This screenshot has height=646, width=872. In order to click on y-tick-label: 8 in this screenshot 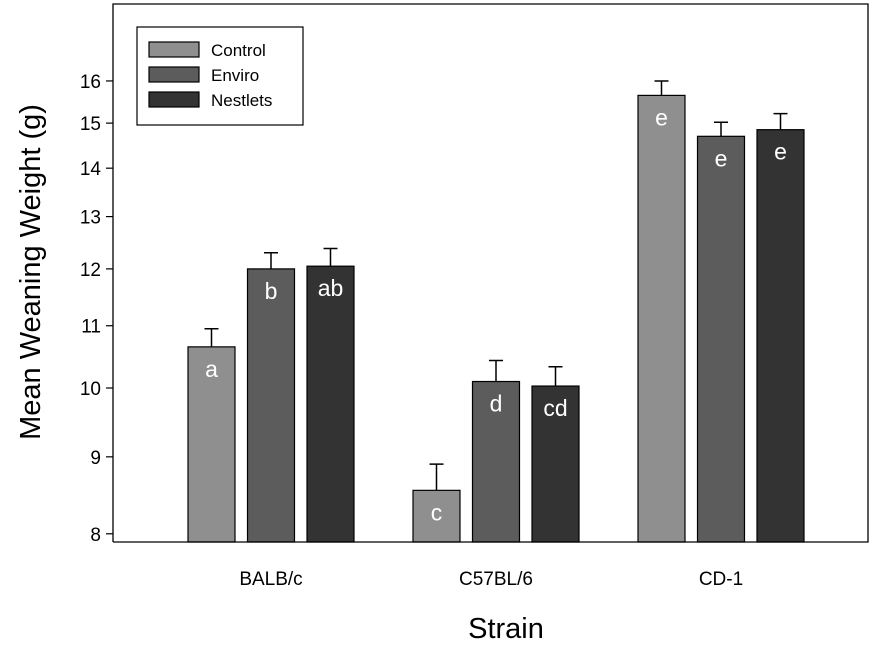, I will do `click(95, 535)`.